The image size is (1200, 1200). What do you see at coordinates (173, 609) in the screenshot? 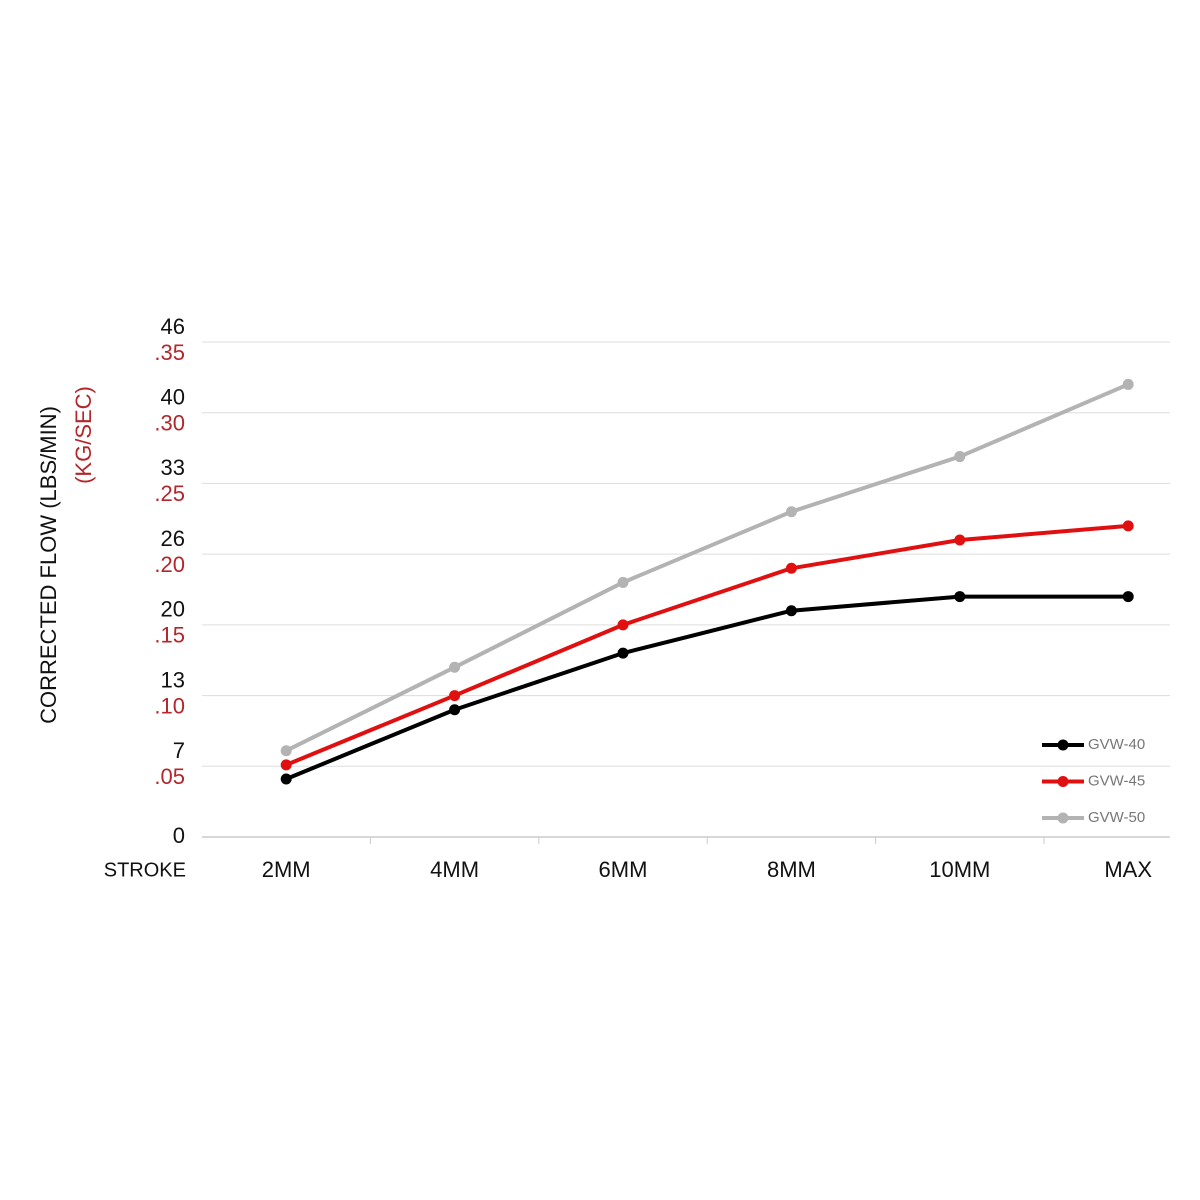
I see `y-tick-label: 20` at bounding box center [173, 609].